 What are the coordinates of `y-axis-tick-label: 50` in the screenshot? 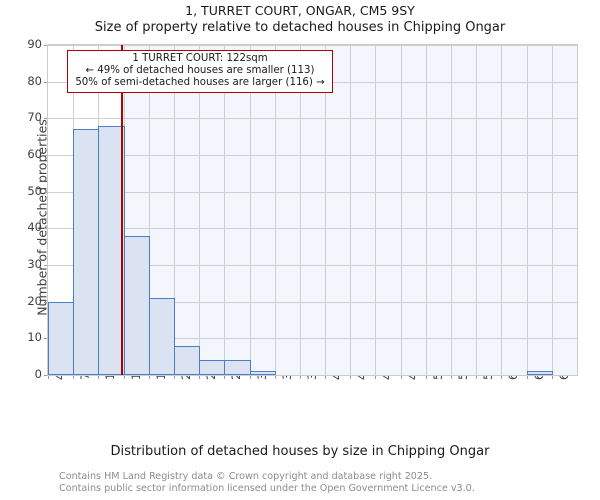 It's located at (34, 190).